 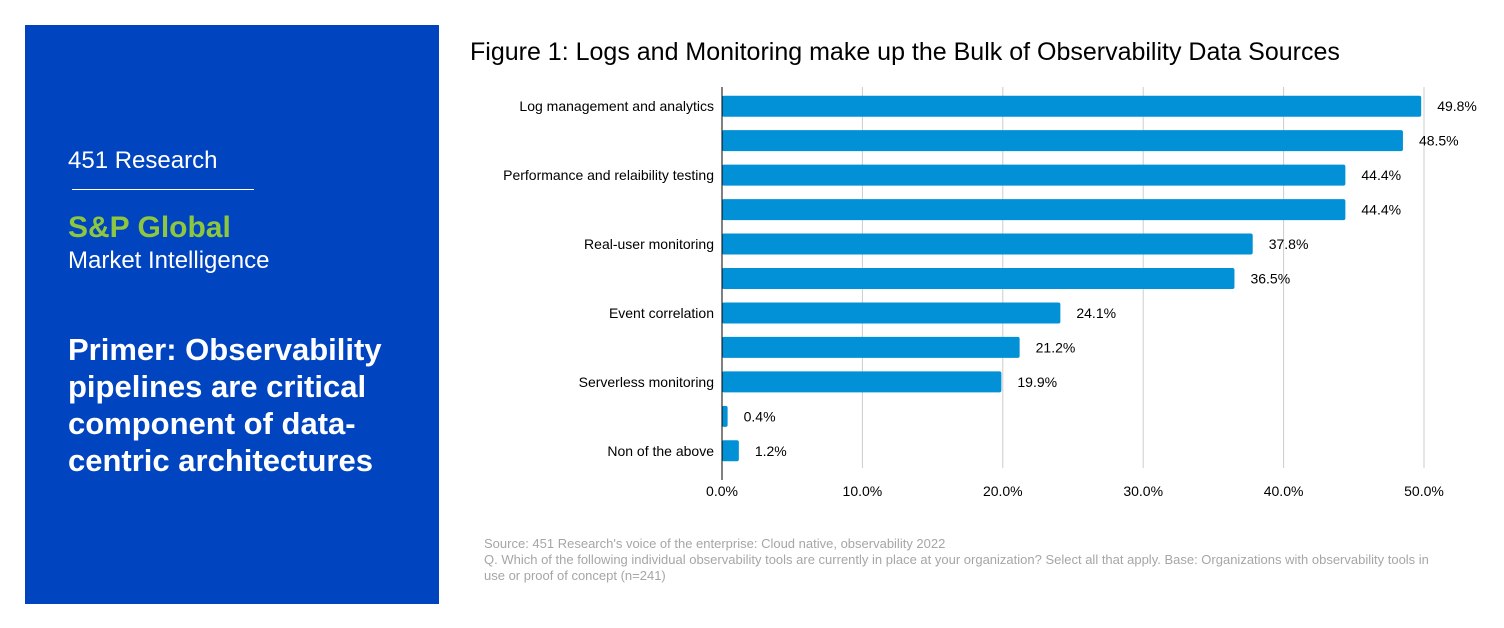 What do you see at coordinates (1003, 491) in the screenshot?
I see `x-tick-label: 20.0%` at bounding box center [1003, 491].